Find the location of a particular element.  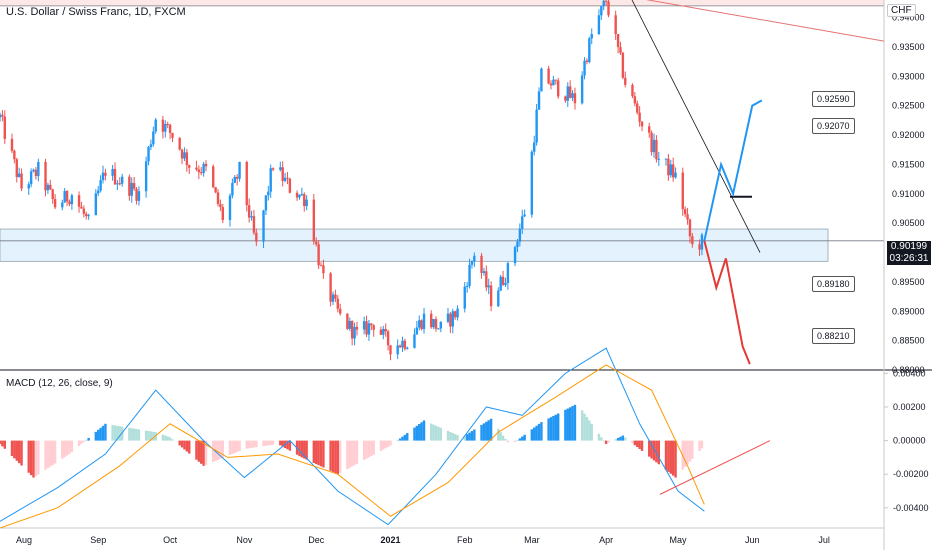

trend-line-black is located at coordinates (696, 126).